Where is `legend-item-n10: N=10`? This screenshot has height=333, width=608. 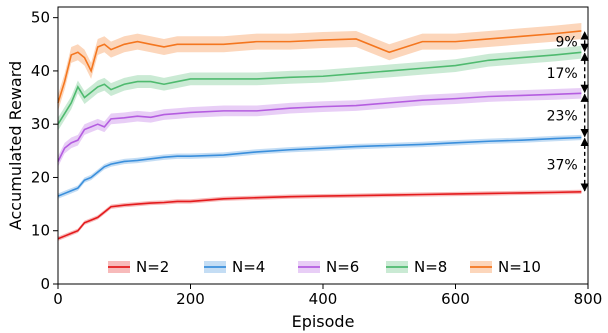
legend-item-n10: N=10 is located at coordinates (505, 267).